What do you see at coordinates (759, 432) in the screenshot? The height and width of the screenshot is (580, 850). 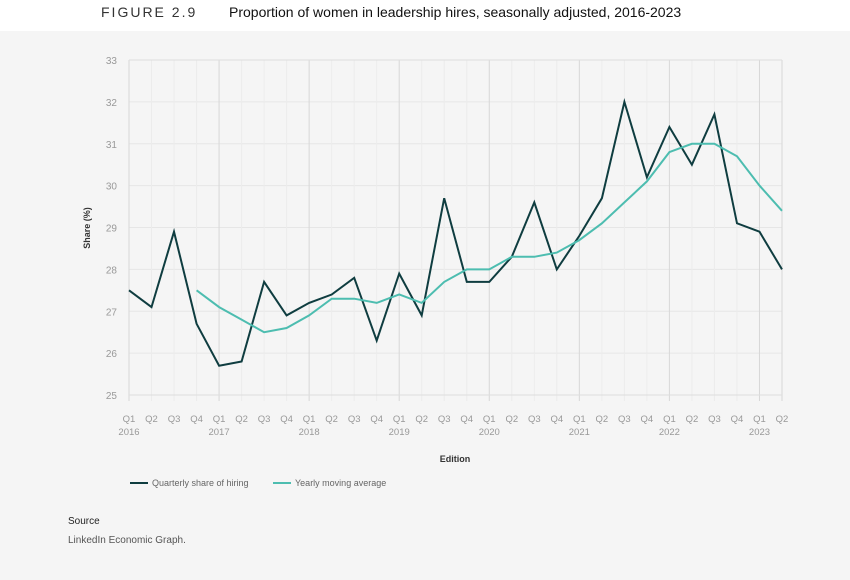 I see `x-year-label: 2023` at bounding box center [759, 432].